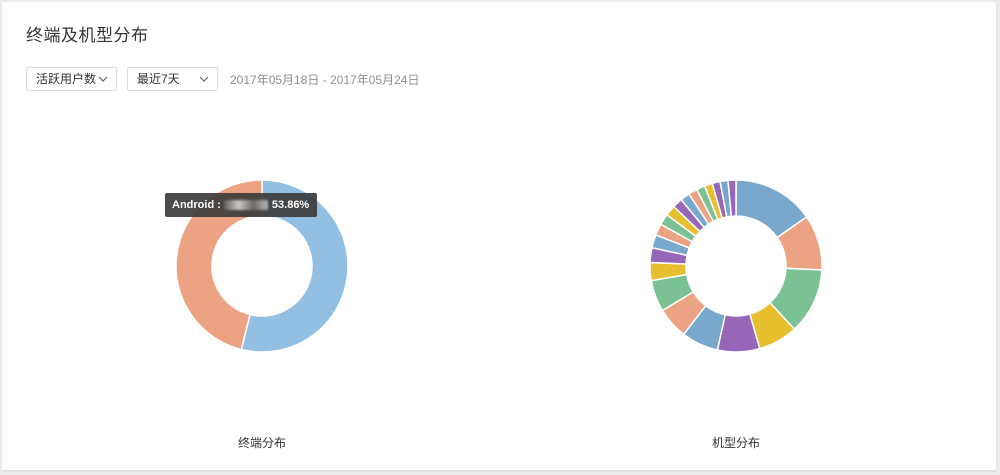  I want to click on time-range-select: 最近7天, so click(172, 79).